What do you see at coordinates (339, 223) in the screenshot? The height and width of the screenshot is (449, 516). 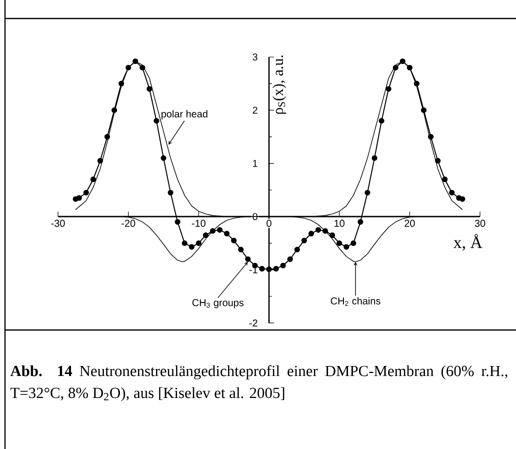 I see `x-tick-label: 10` at bounding box center [339, 223].